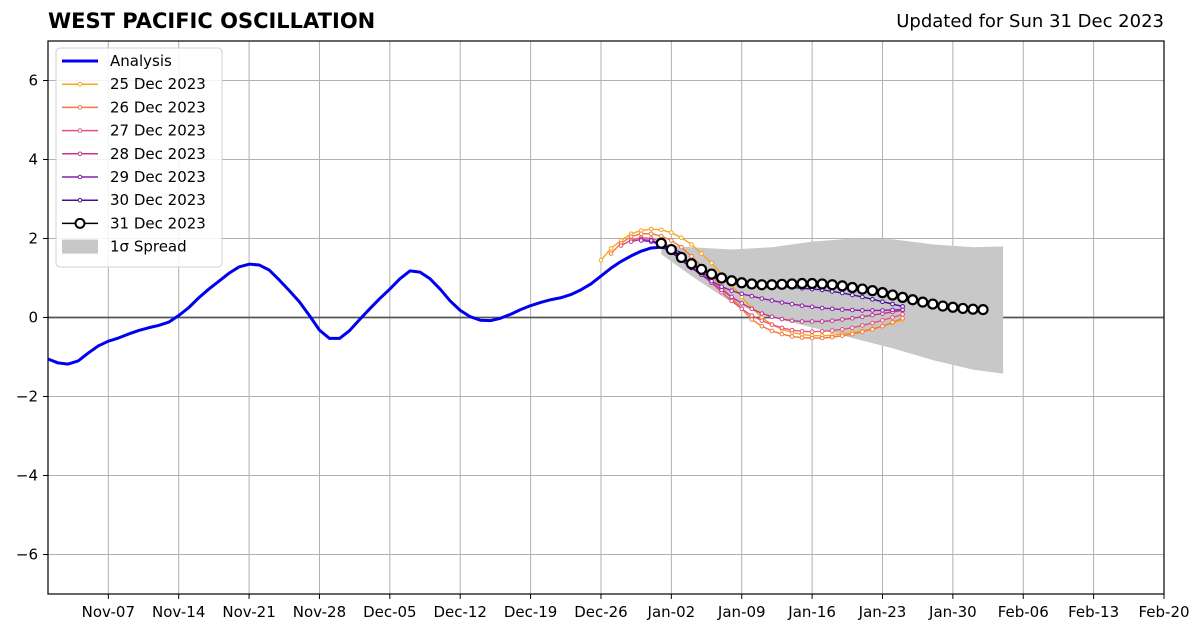 The width and height of the screenshot is (1204, 633). What do you see at coordinates (601, 612) in the screenshot?
I see `x-tick-label: Dec-26` at bounding box center [601, 612].